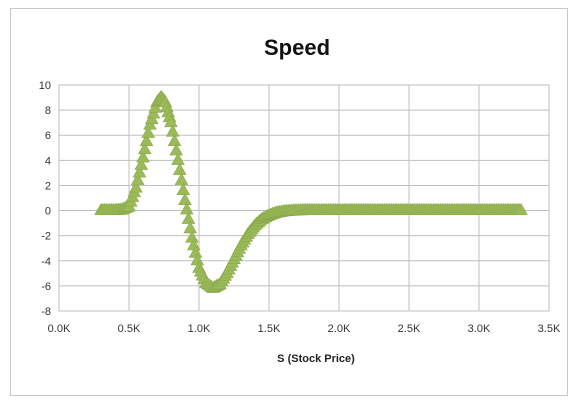 The width and height of the screenshot is (574, 400). I want to click on y-tick-label: 6, so click(48, 136).